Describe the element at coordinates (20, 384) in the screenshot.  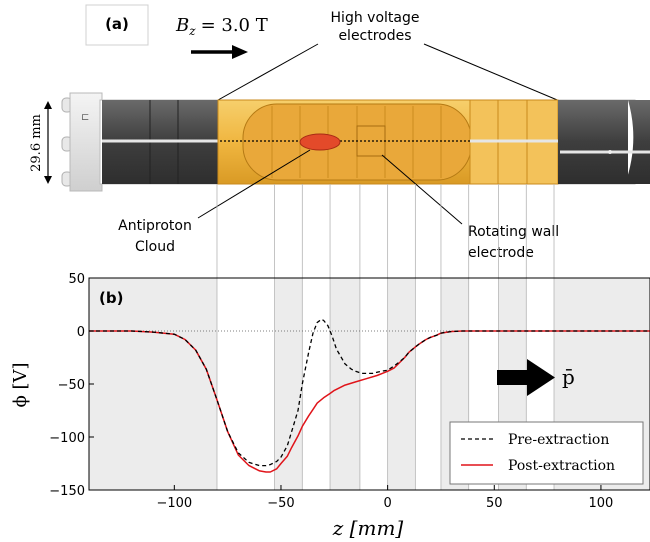
I see `y-axis-label: ϕ [V]` at that location.